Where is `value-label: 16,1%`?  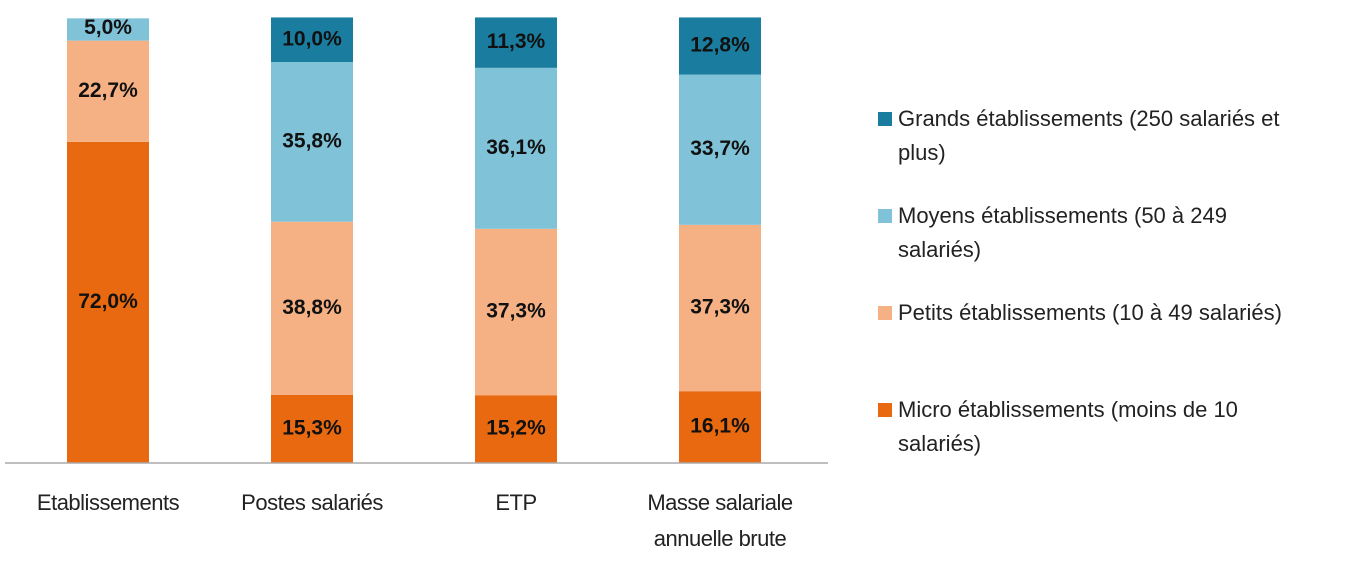
value-label: 16,1% is located at coordinates (720, 426).